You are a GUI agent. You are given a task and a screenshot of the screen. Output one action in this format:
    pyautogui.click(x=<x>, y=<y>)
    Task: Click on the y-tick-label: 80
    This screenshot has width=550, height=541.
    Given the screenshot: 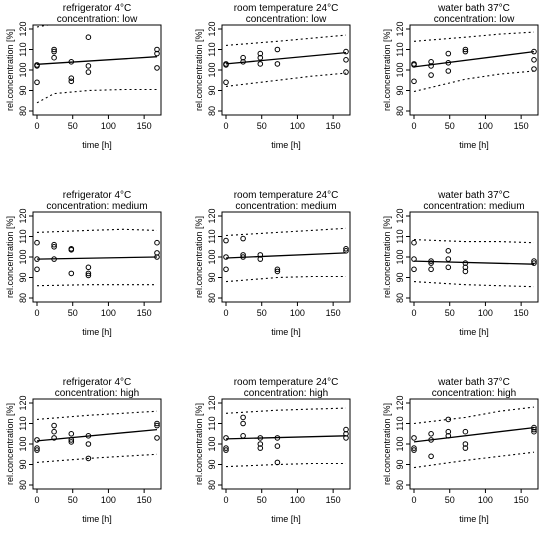 What is the action you would take?
    pyautogui.click(x=23, y=485)
    